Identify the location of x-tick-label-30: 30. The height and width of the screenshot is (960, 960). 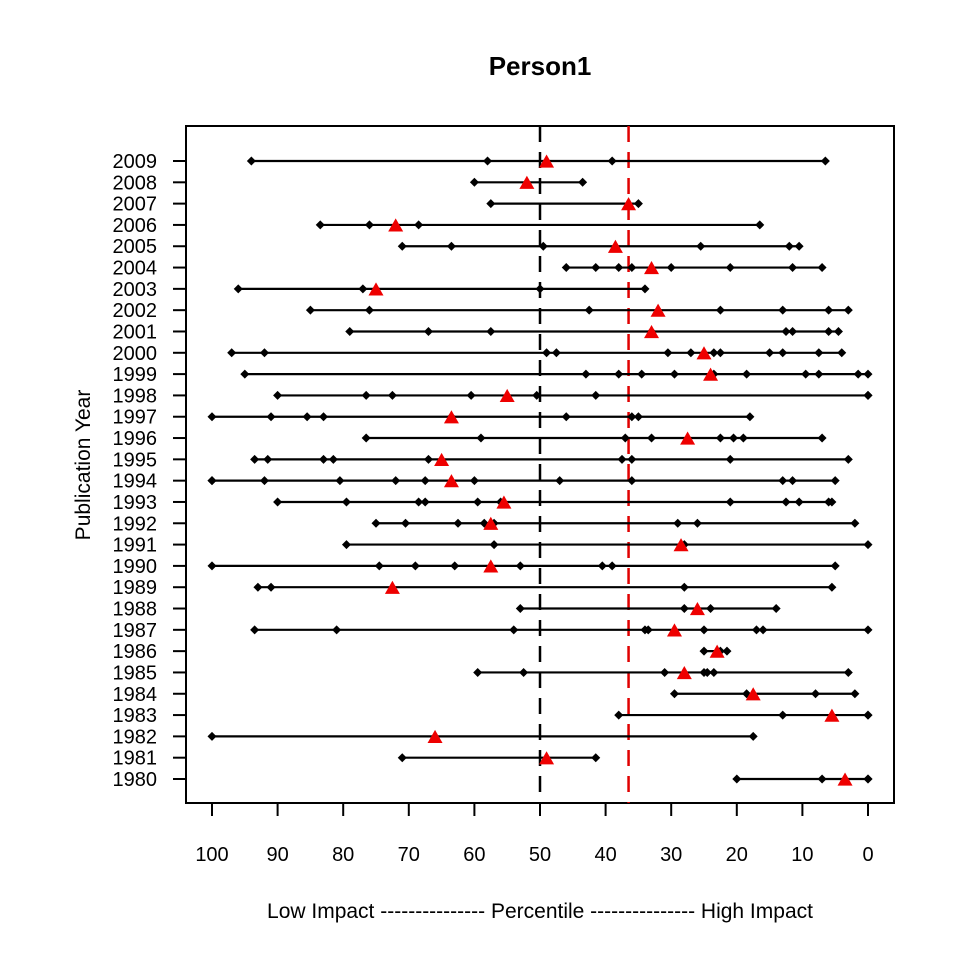
(671, 855).